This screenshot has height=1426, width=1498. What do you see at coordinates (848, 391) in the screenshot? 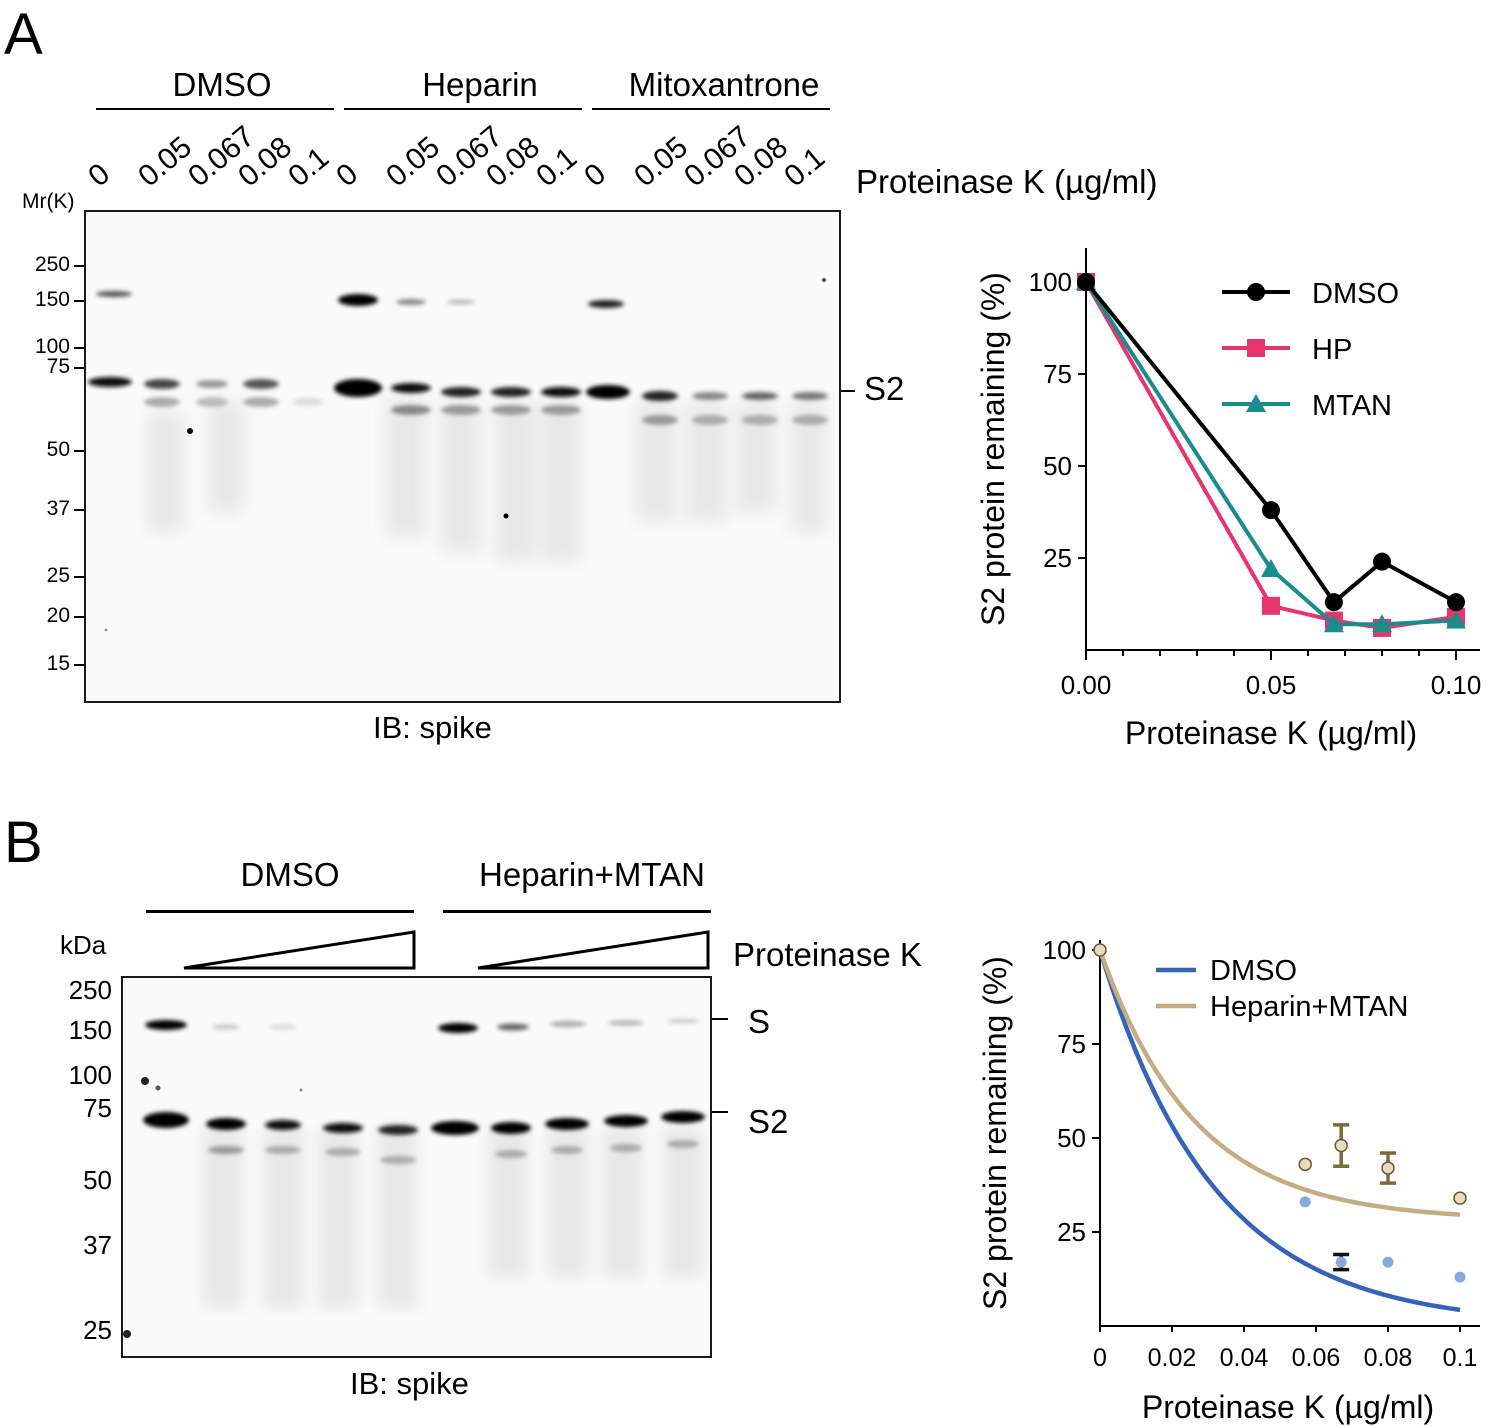
I see `s2-tick-a` at bounding box center [848, 391].